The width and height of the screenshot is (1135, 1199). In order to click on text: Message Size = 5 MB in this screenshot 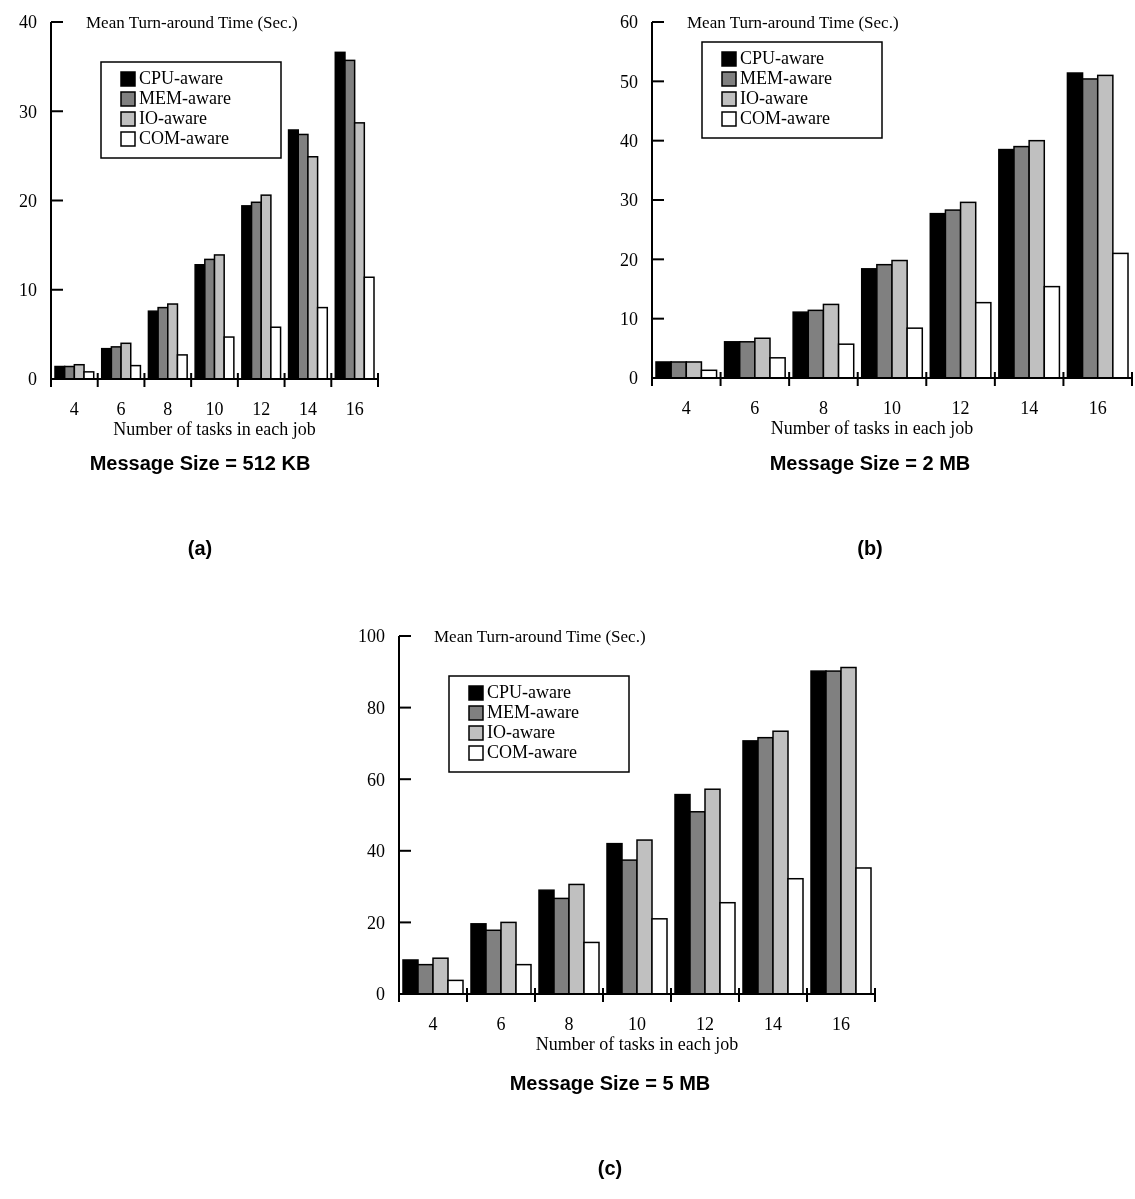, I will do `click(610, 1083)`.